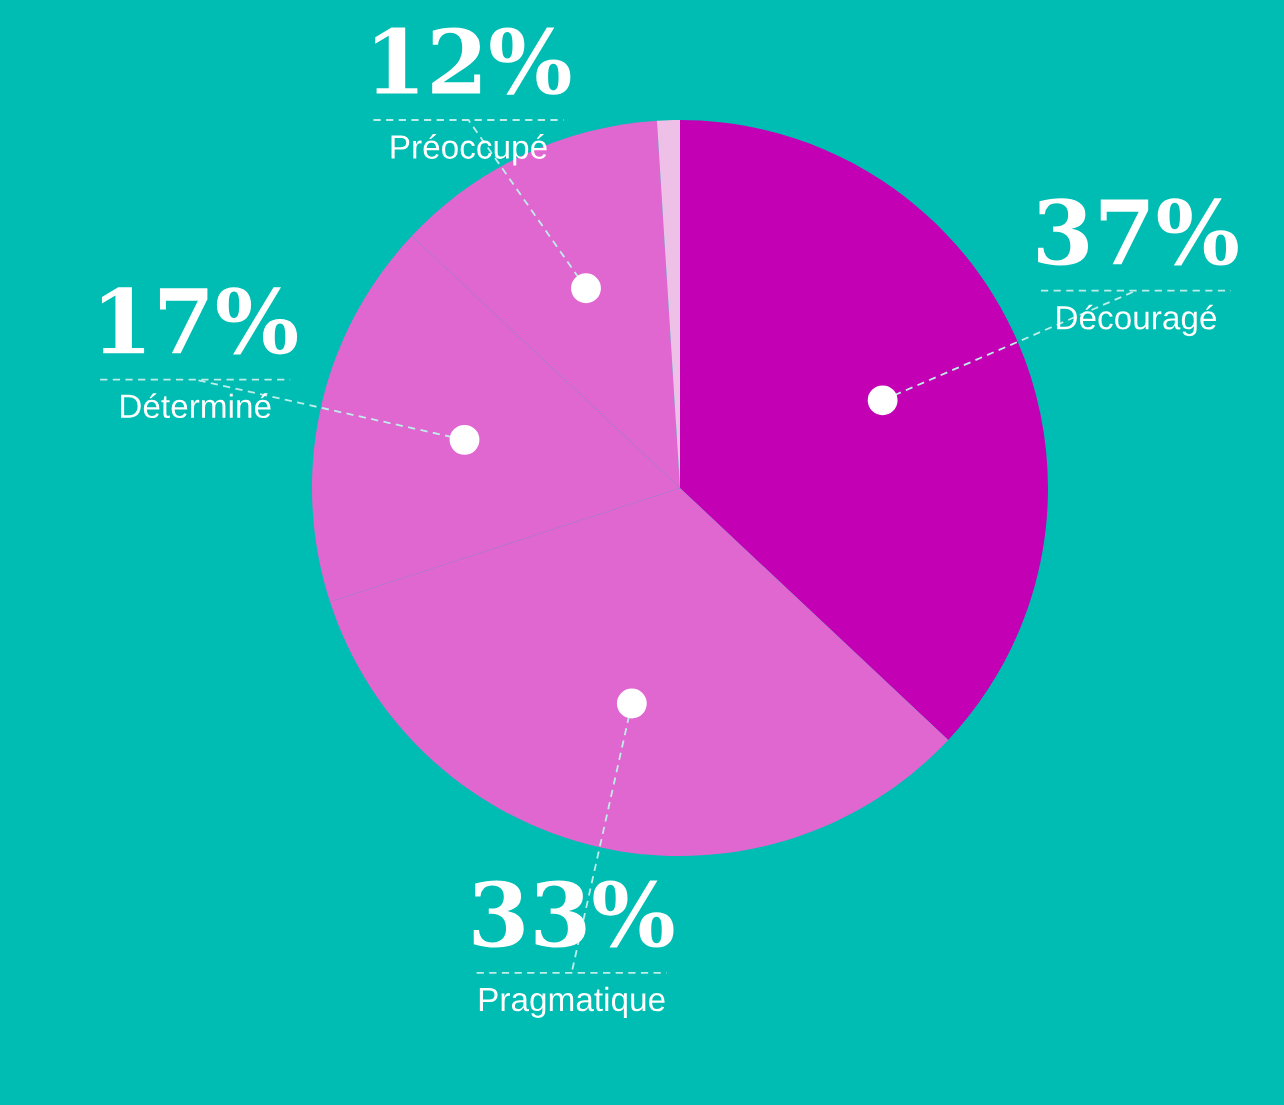 The height and width of the screenshot is (1105, 1284). I want to click on slice-label: Préoccupé, so click(469, 150).